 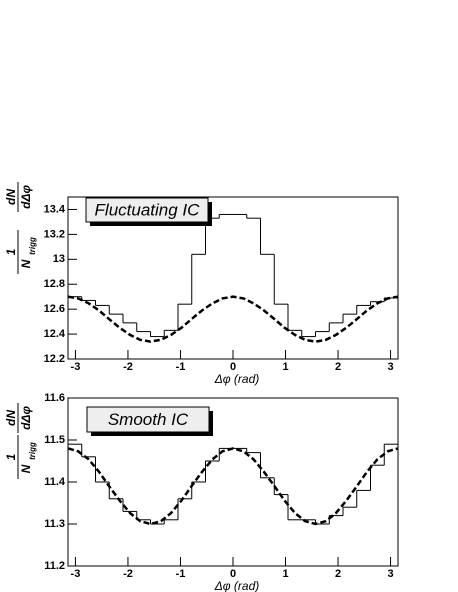 I want to click on annotation: Fluctuating IC, so click(x=148, y=209).